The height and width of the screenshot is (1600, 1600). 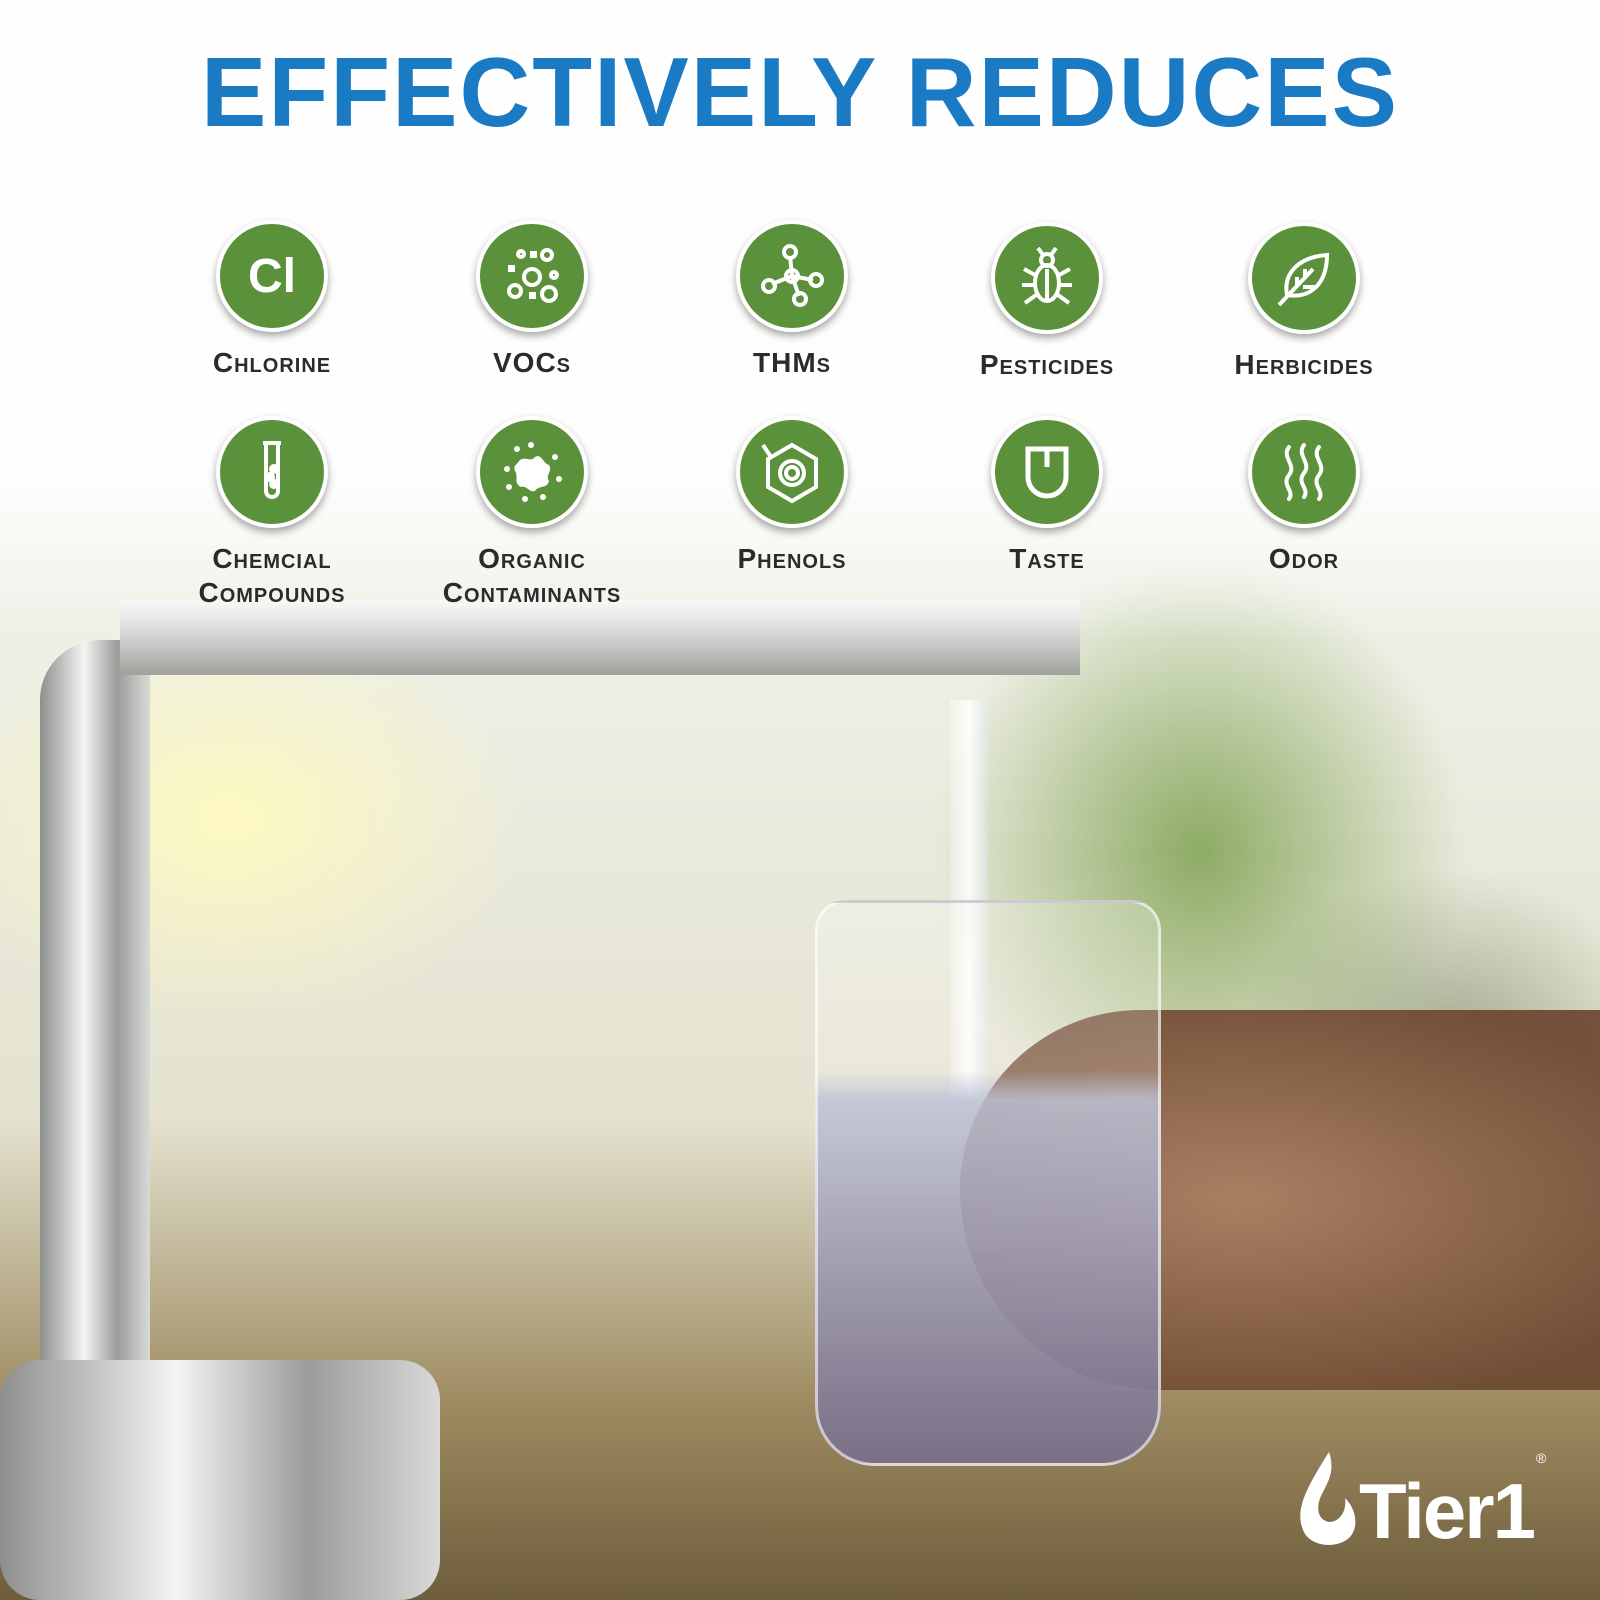 I want to click on flame-drop-logo-icon, so click(x=1328, y=1498).